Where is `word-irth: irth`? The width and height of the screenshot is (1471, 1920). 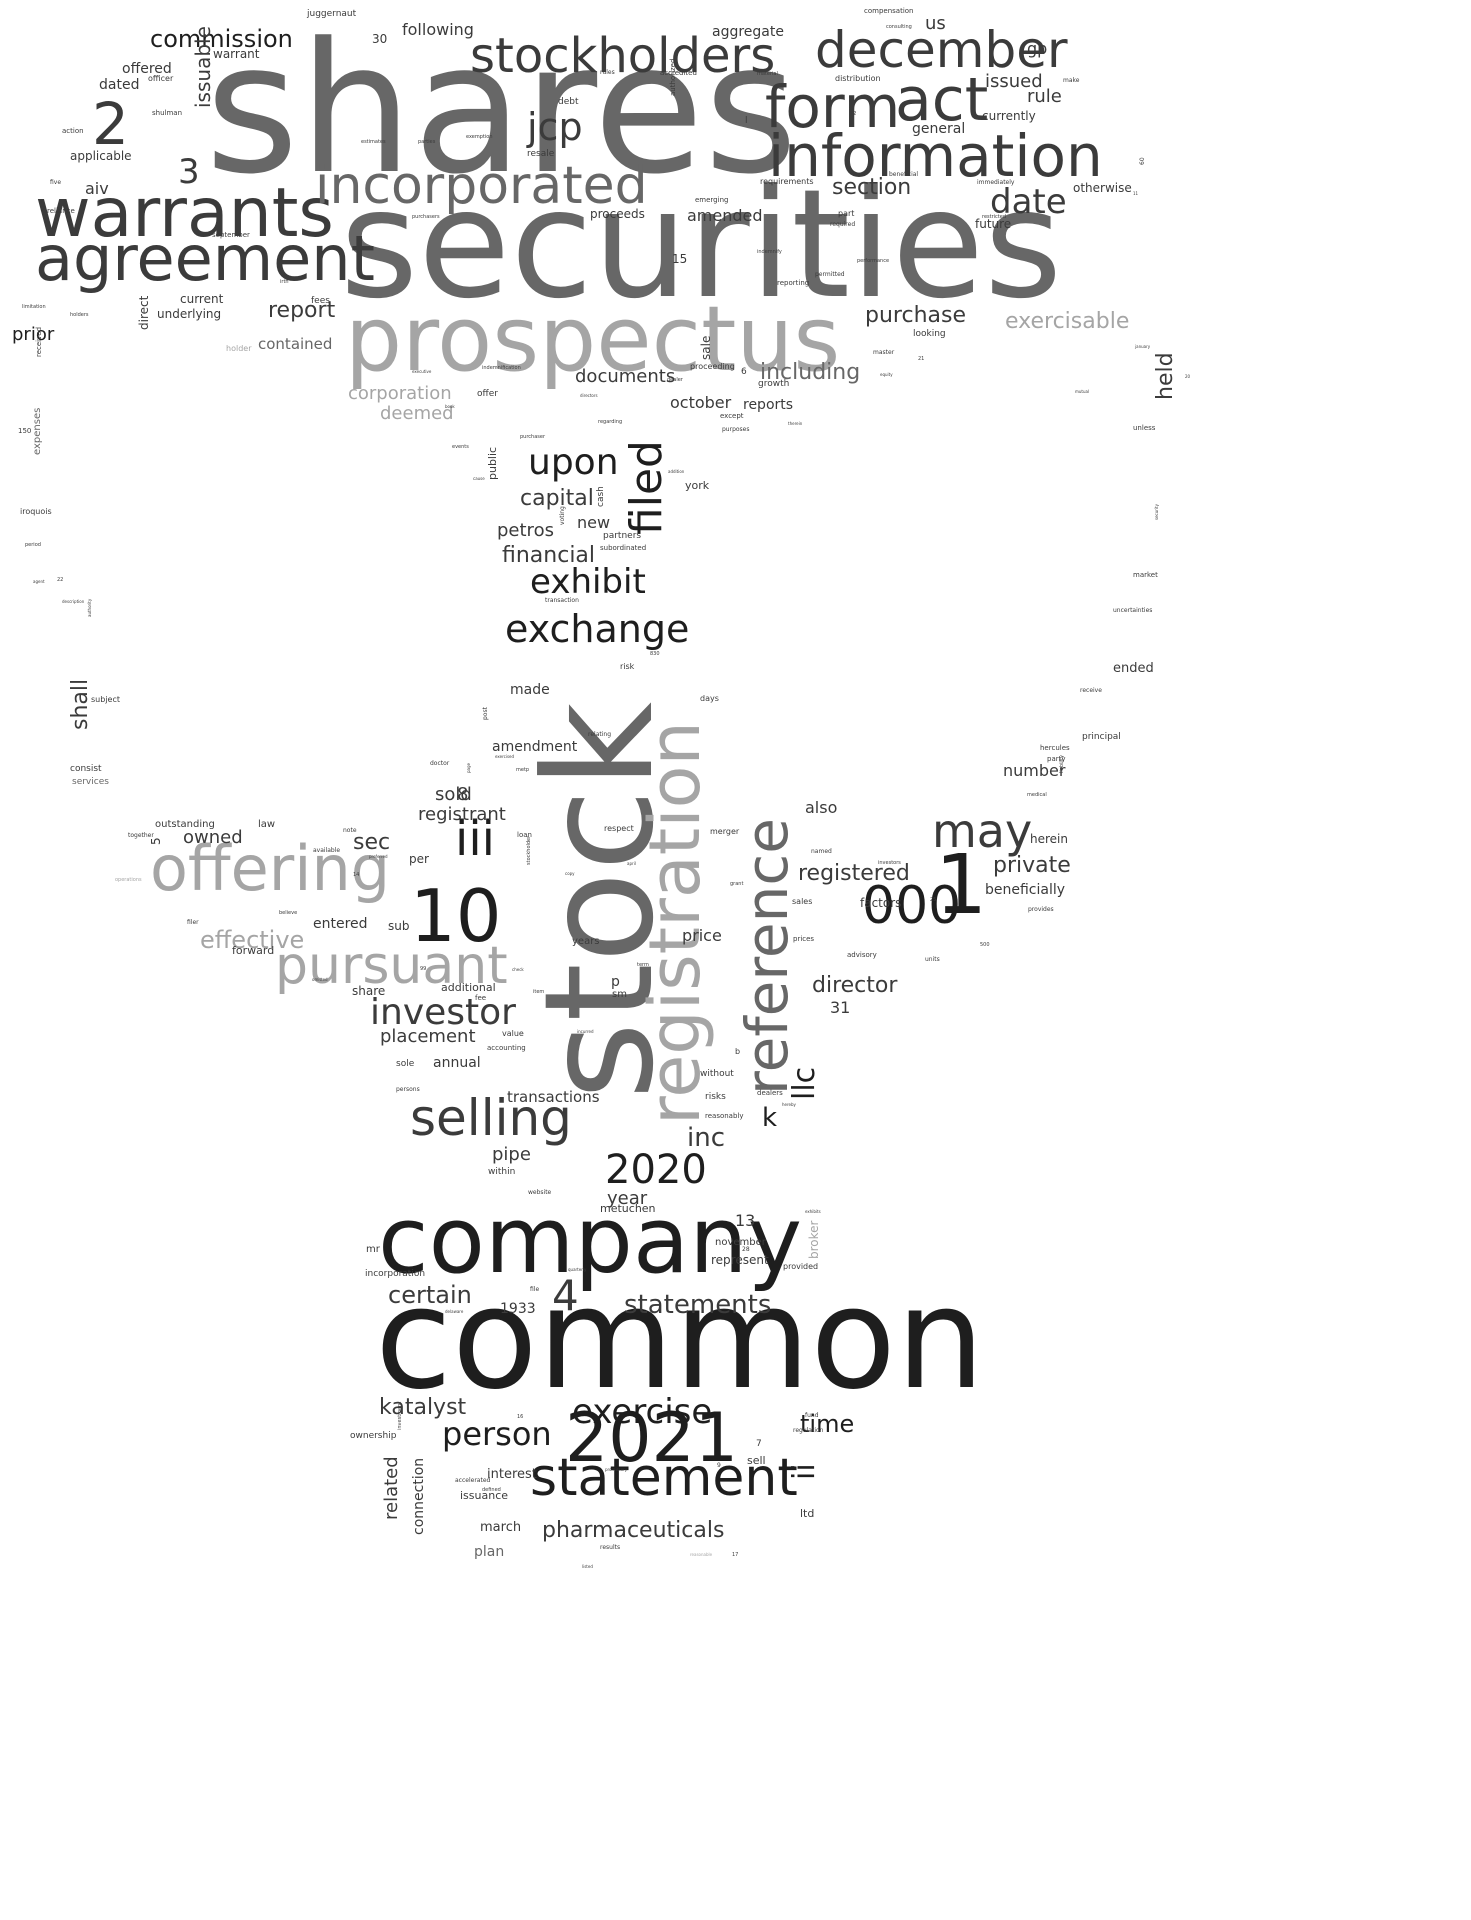 word-irth: irth is located at coordinates (284, 282).